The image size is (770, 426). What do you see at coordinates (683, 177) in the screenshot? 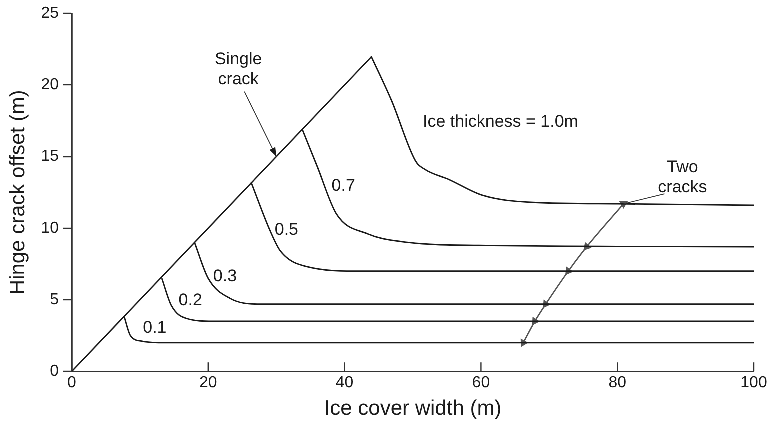
I see `annotation: Two cracks` at bounding box center [683, 177].